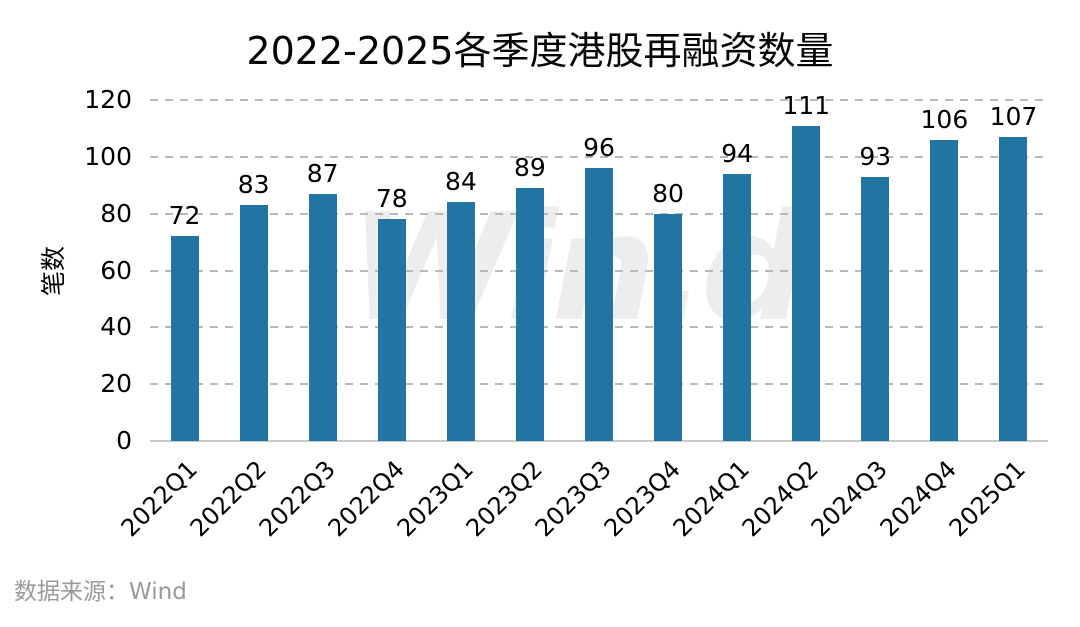  Describe the element at coordinates (1013, 116) in the screenshot. I see `bar-value-label-2025Q1: 107` at that location.